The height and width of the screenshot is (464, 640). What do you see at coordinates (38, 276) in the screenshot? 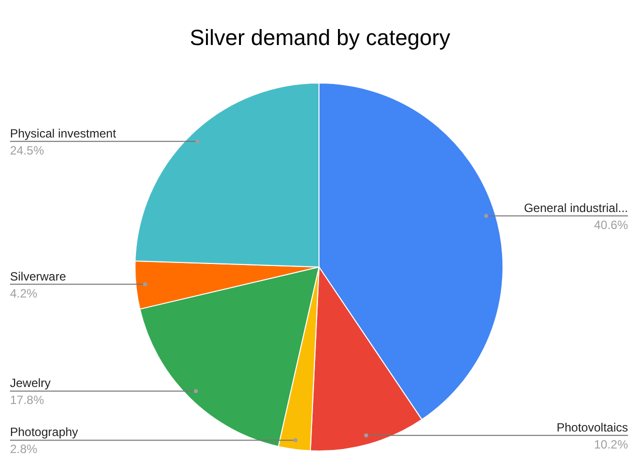
I see `slice-label: Silverware` at bounding box center [38, 276].